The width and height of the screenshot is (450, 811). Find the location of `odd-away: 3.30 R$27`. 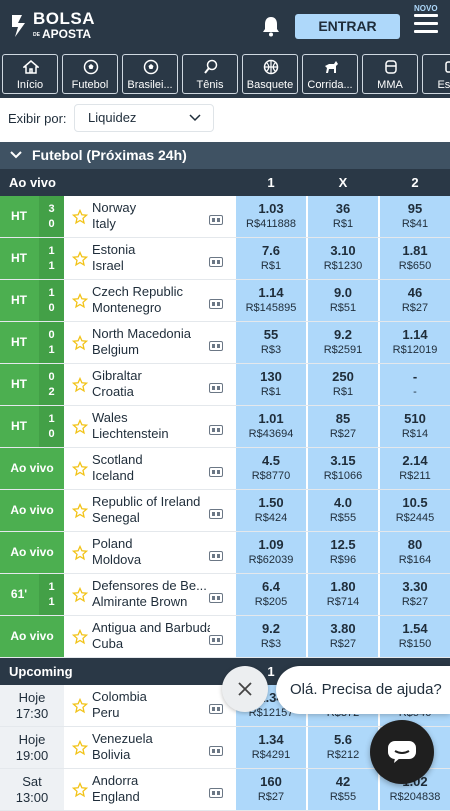

odd-away: 3.30 R$27 is located at coordinates (415, 594).